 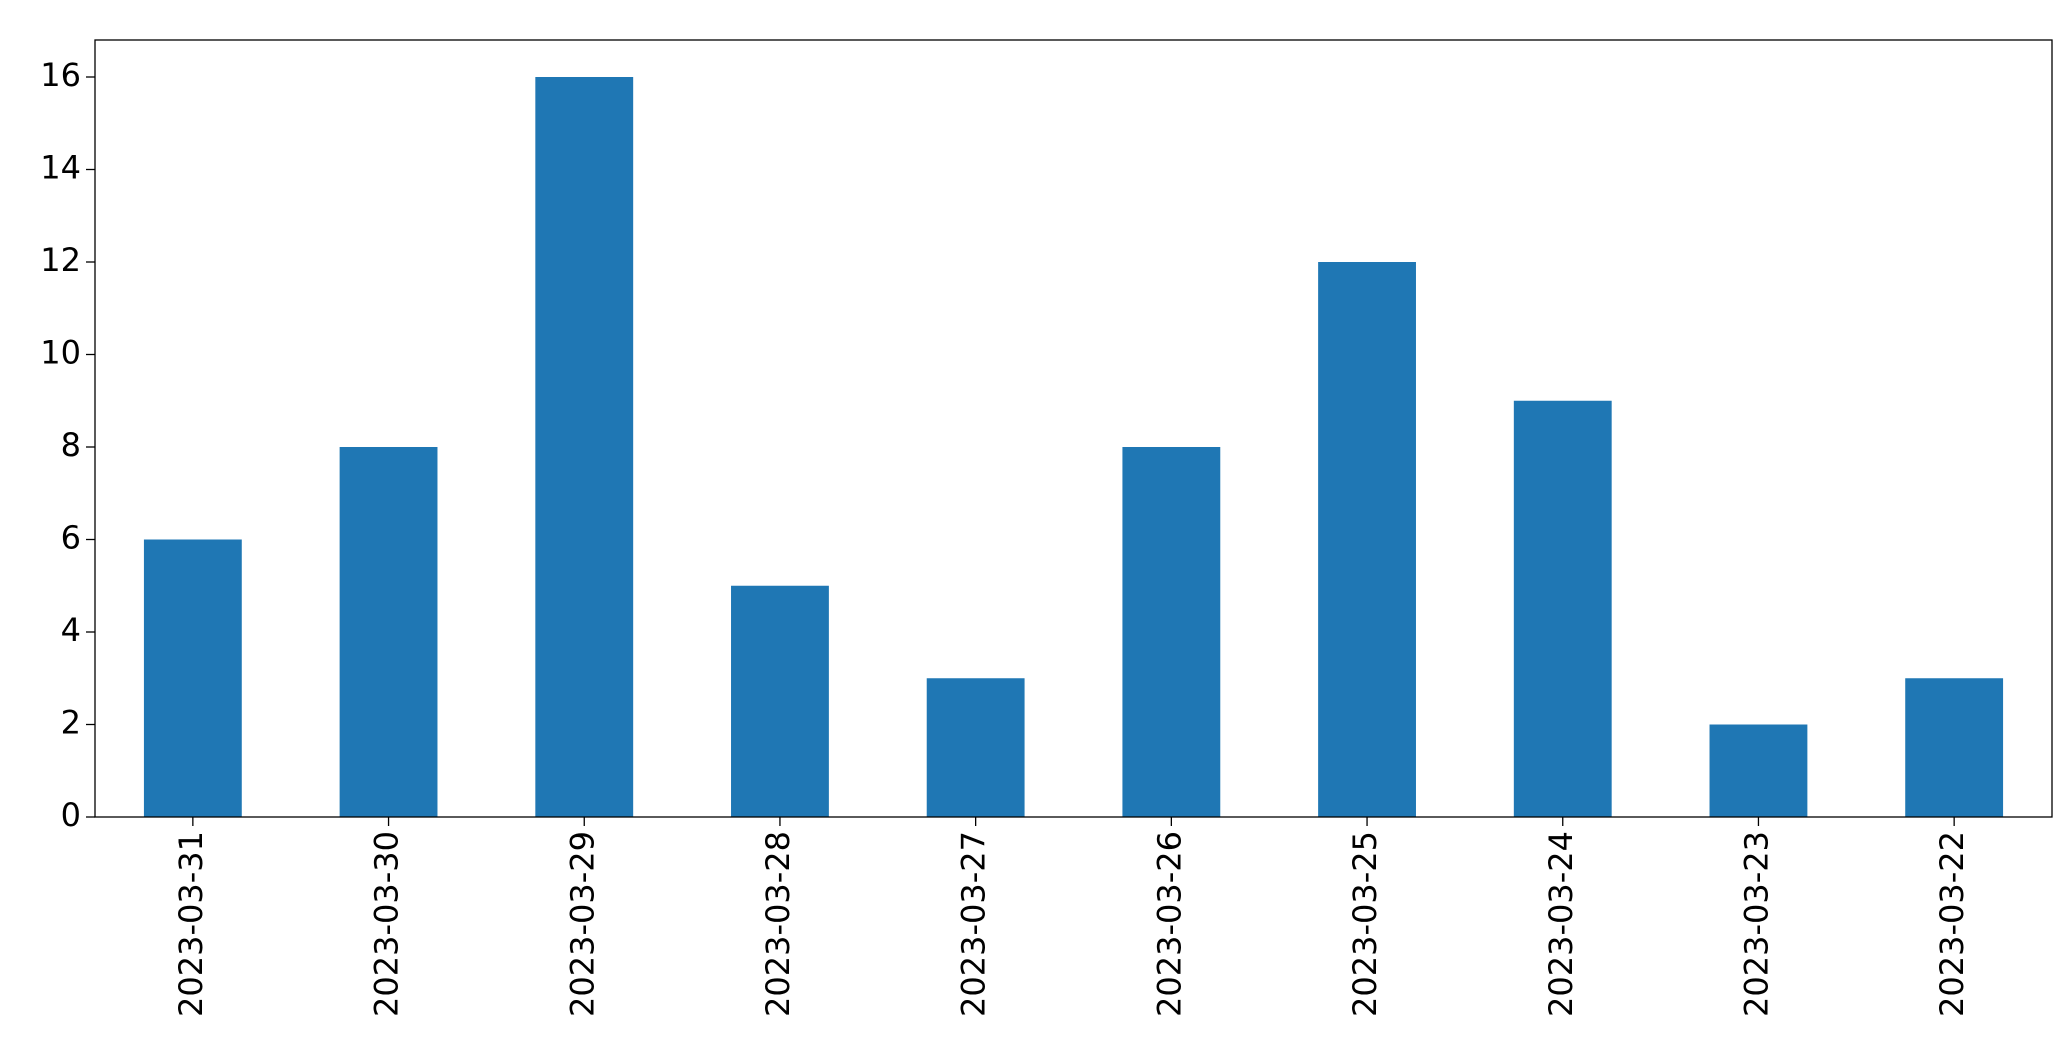 What do you see at coordinates (974, 924) in the screenshot?
I see `x-tick-label: 2023-03-27` at bounding box center [974, 924].